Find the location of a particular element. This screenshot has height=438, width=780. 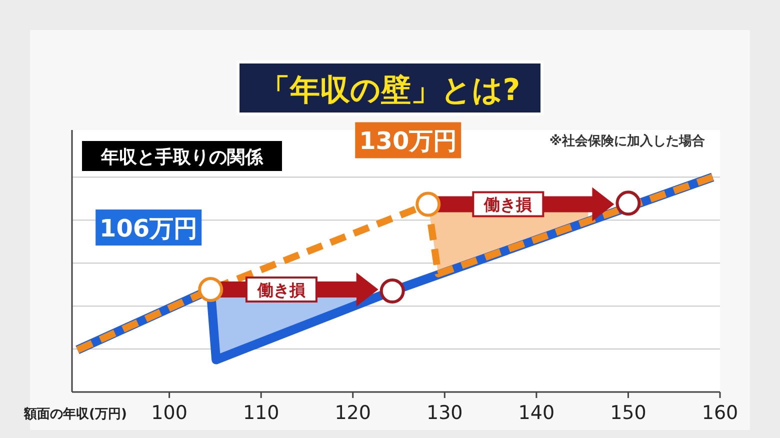

x-tick-label: 160 is located at coordinates (720, 413).